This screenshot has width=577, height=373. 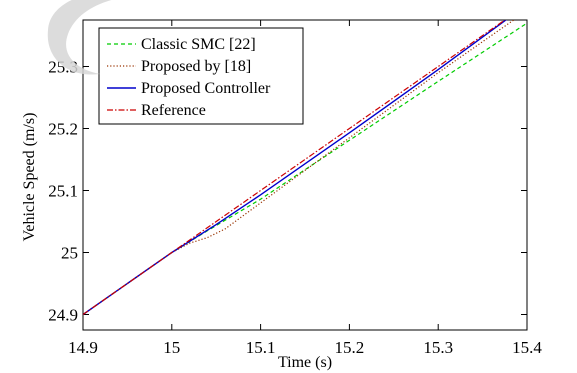 I want to click on y-tick-label: 25.3, so click(x=63, y=67).